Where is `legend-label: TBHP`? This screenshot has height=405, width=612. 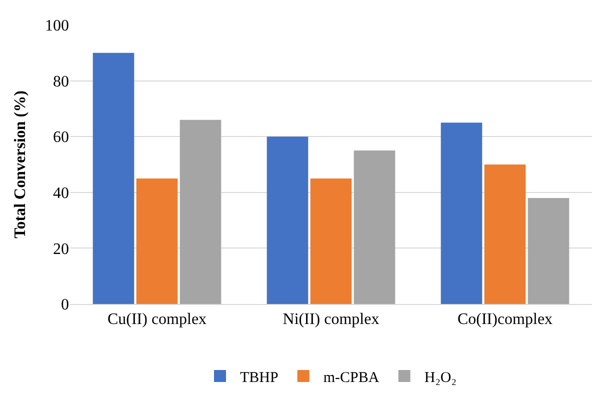
legend-label: TBHP is located at coordinates (259, 378).